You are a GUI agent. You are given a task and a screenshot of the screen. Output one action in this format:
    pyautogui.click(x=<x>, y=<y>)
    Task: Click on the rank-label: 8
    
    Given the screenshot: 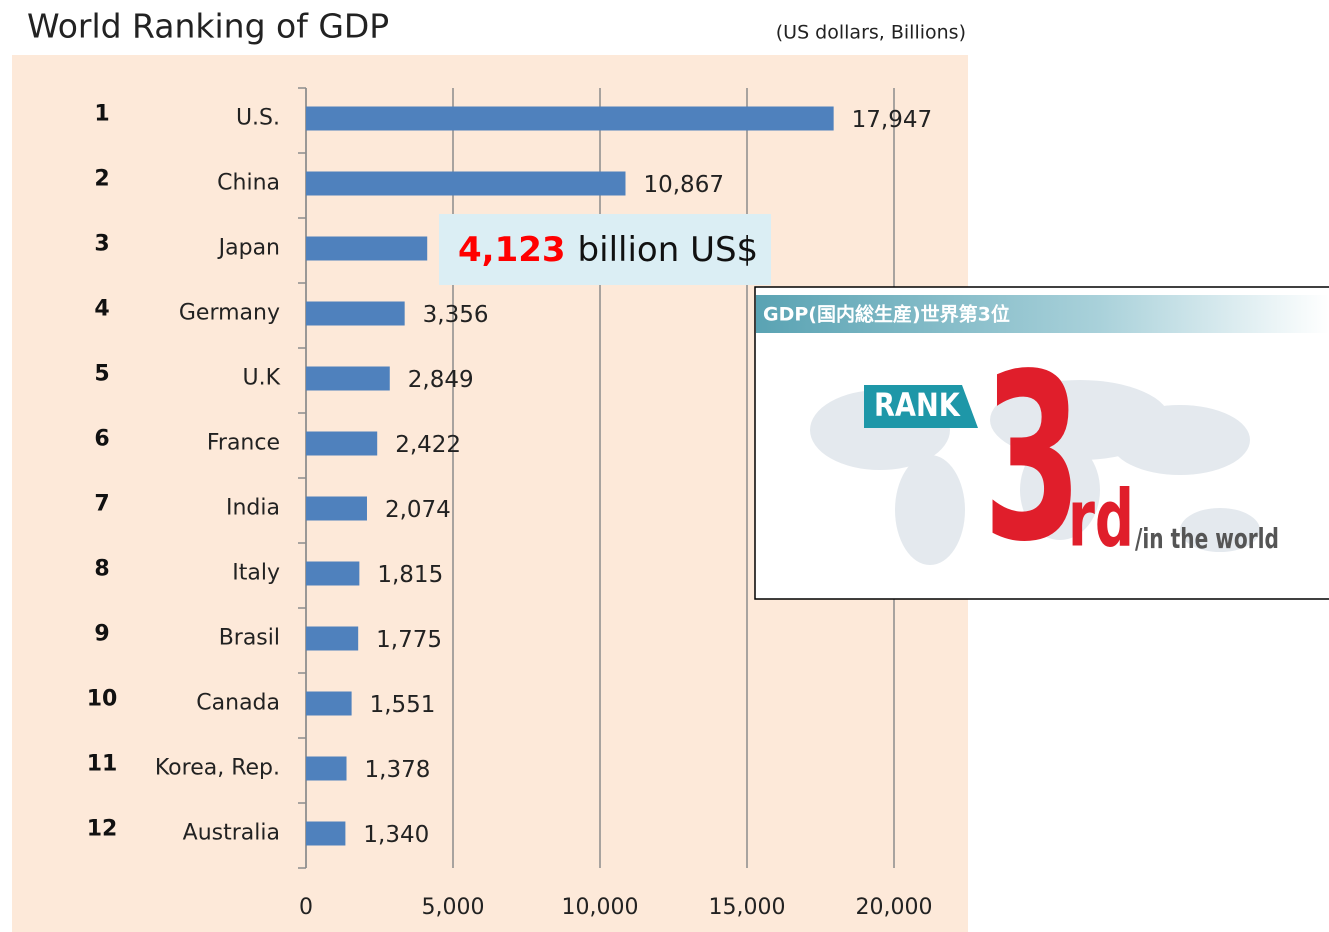 What is the action you would take?
    pyautogui.click(x=101, y=569)
    